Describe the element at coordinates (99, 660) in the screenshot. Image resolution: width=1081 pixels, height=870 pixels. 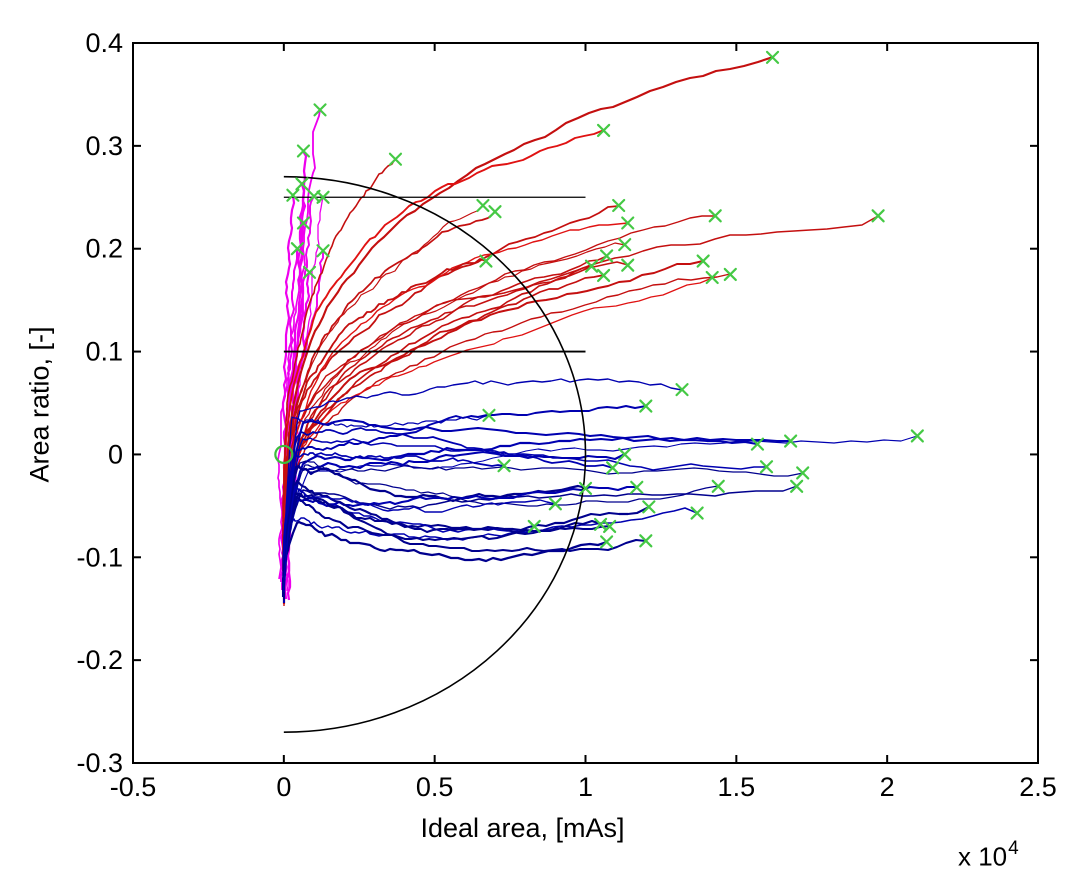
I see `y-tick-label: -0.2` at that location.